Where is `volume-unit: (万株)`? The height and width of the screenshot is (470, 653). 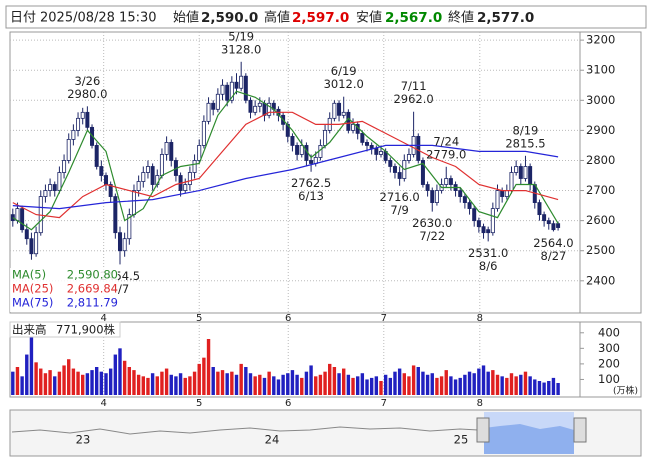 volume-unit: (万株) is located at coordinates (625, 391).